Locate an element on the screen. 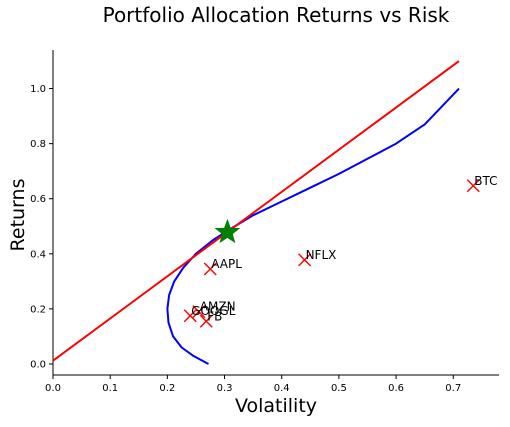 This screenshot has width=510, height=427. x-tick-label: 0.4 is located at coordinates (282, 388).